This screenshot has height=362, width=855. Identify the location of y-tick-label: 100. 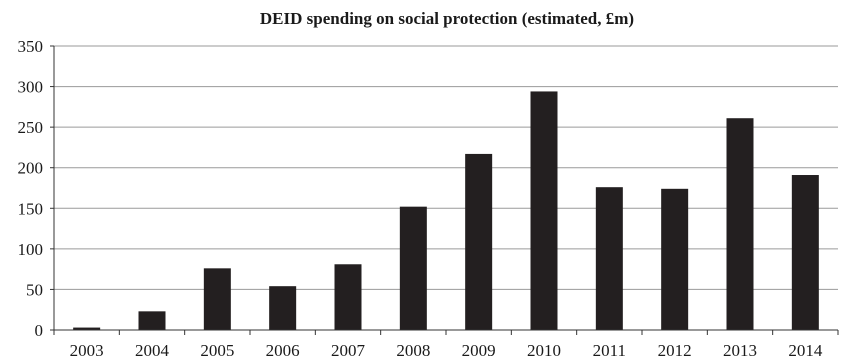
(31, 249).